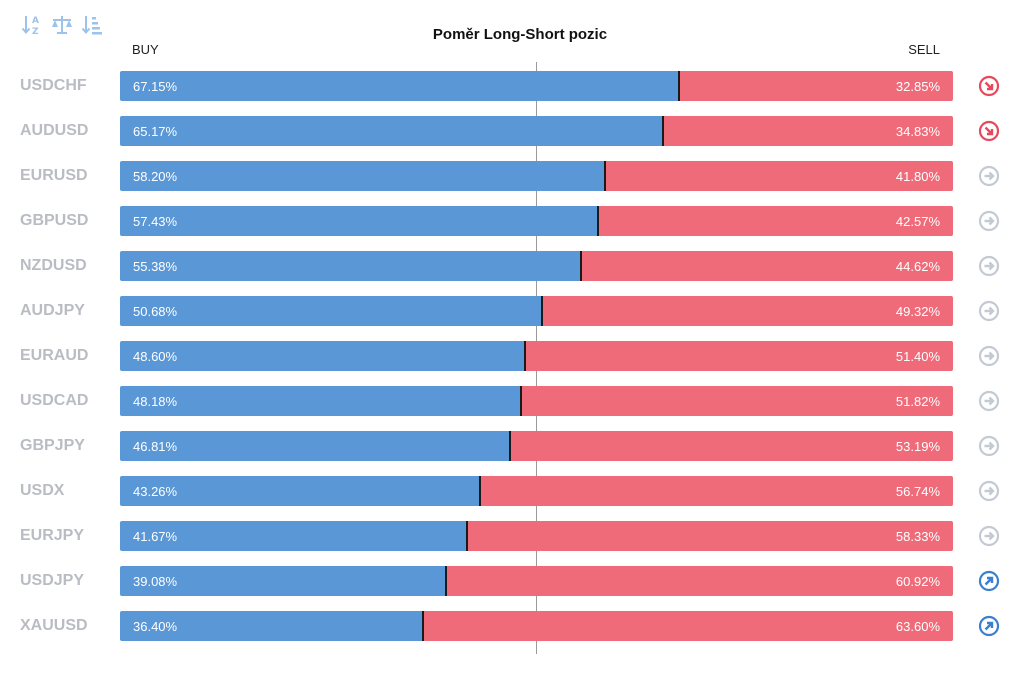  I want to click on symbol-label: EURUSD, so click(54, 175).